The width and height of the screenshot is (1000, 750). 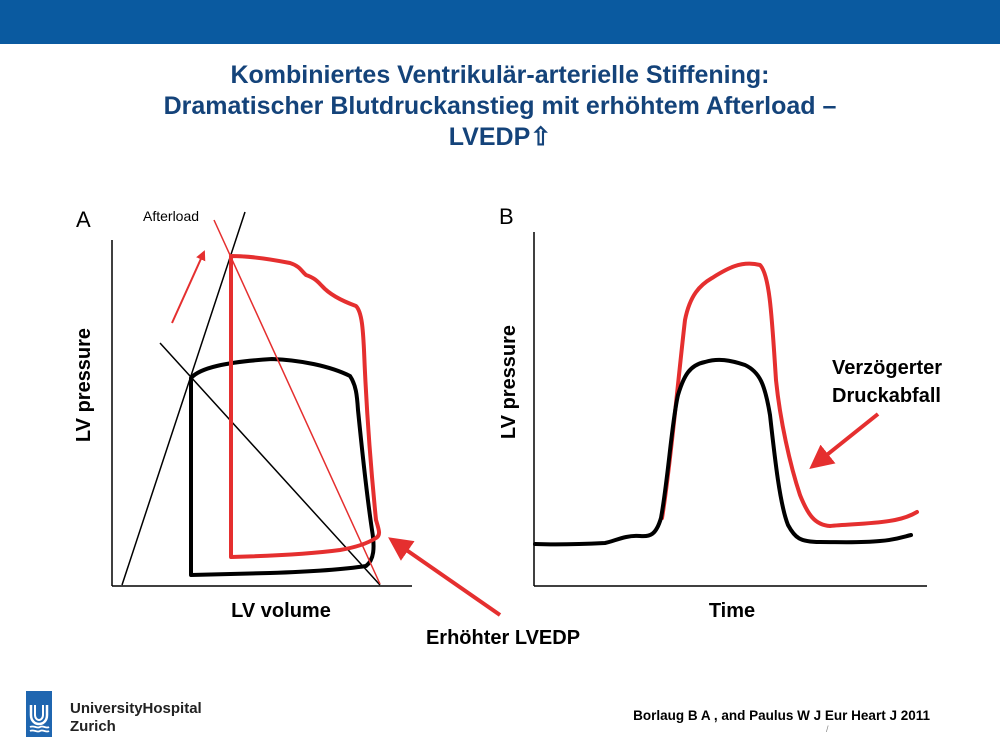 What do you see at coordinates (500, 137) in the screenshot?
I see `title-line-3: LVEDP⇧` at bounding box center [500, 137].